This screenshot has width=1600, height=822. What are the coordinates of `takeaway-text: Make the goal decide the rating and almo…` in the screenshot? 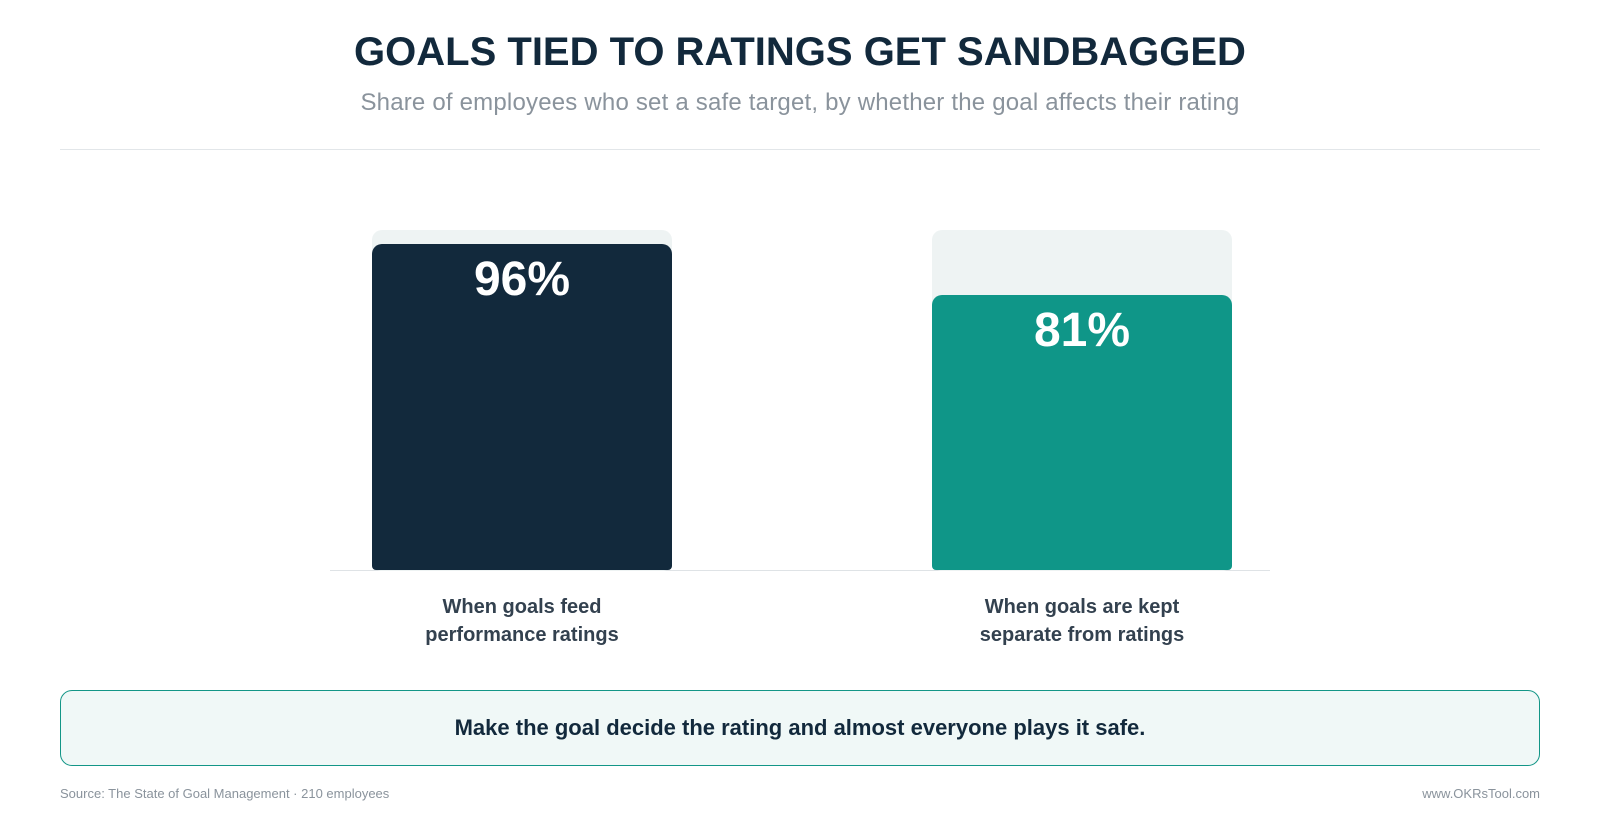 It's located at (800, 727).